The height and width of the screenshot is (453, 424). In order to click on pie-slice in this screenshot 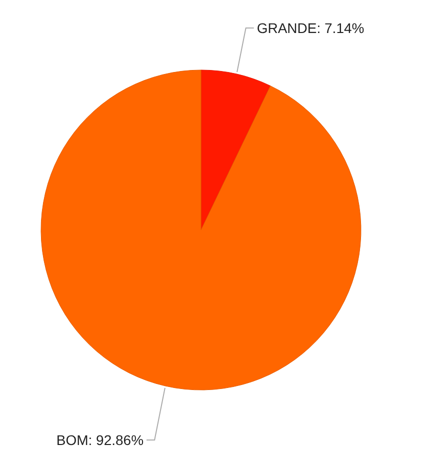, I will do `click(235, 150)`.